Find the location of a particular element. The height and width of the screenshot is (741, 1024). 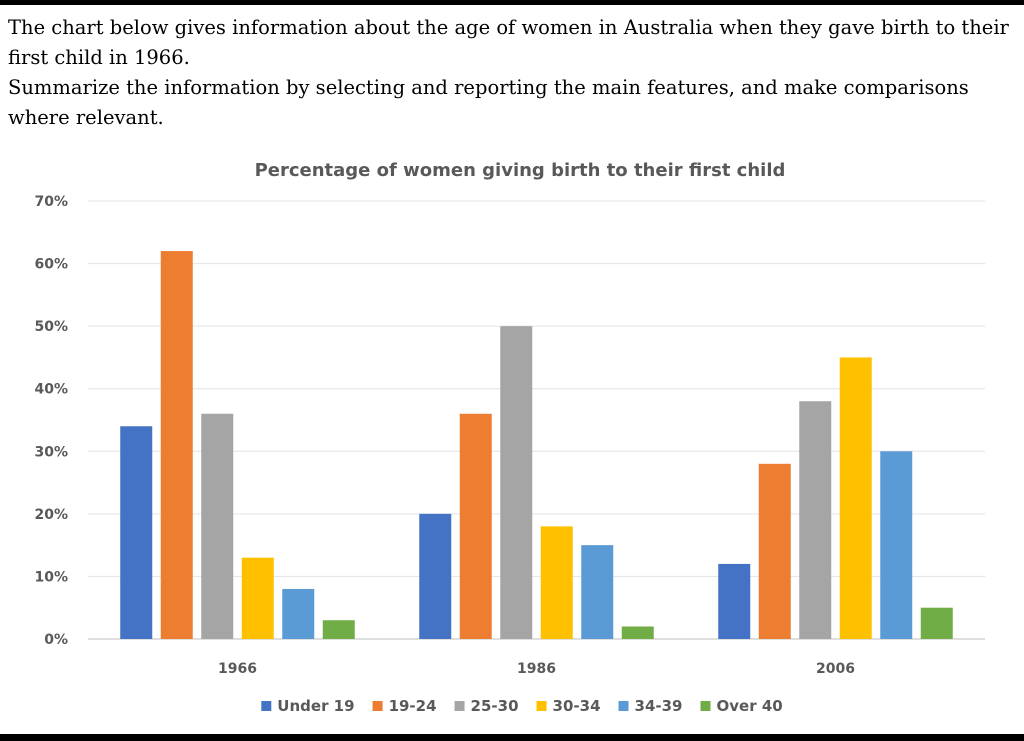

legend-item: Over 40 is located at coordinates (741, 706).